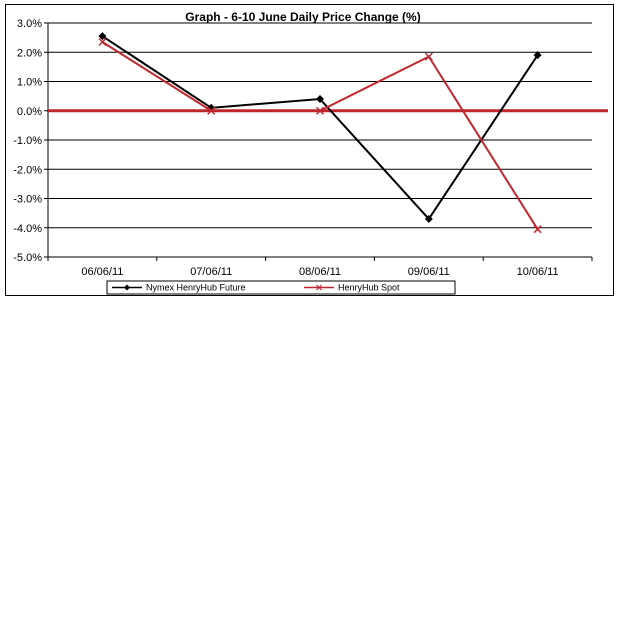 This screenshot has height=622, width=622. I want to click on legend-entry: HenryHub Spot, so click(352, 288).